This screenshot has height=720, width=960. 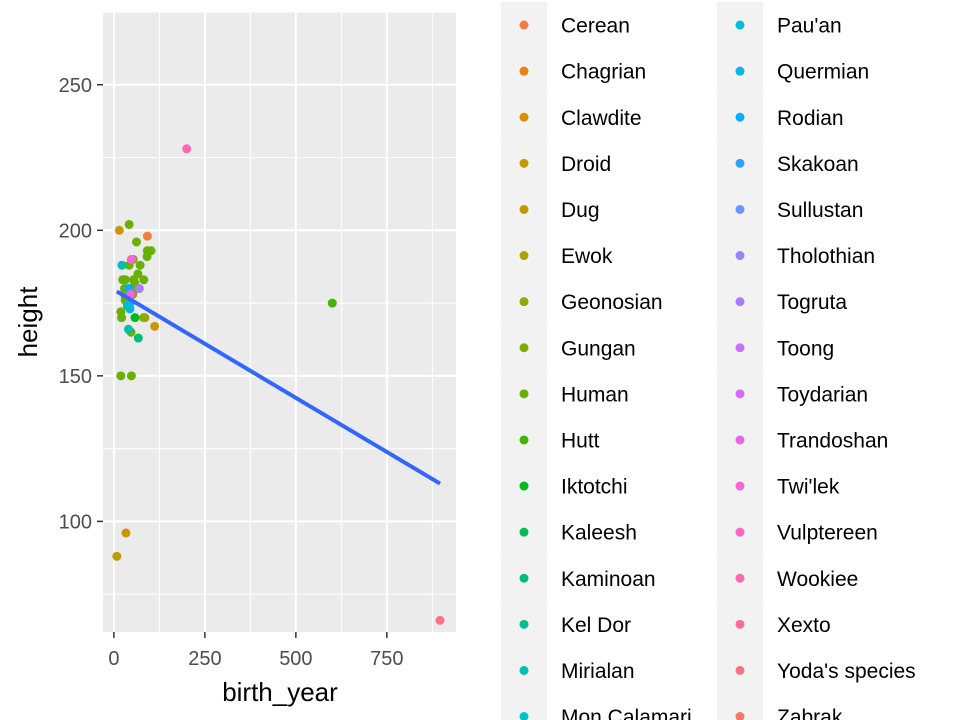 I want to click on legend-label: Togruta, so click(x=812, y=302).